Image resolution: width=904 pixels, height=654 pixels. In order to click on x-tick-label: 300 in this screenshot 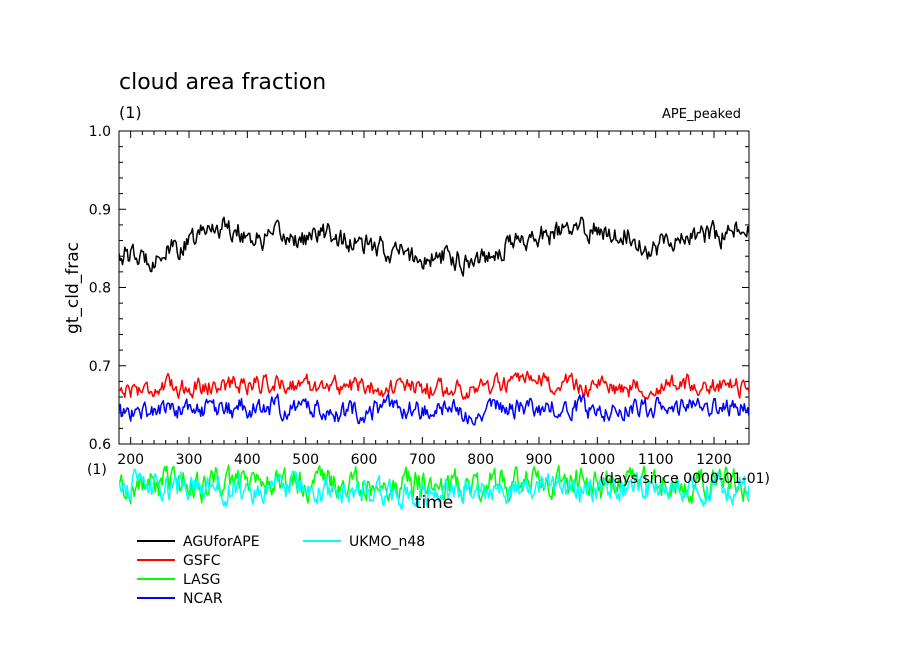, I will do `click(189, 460)`.